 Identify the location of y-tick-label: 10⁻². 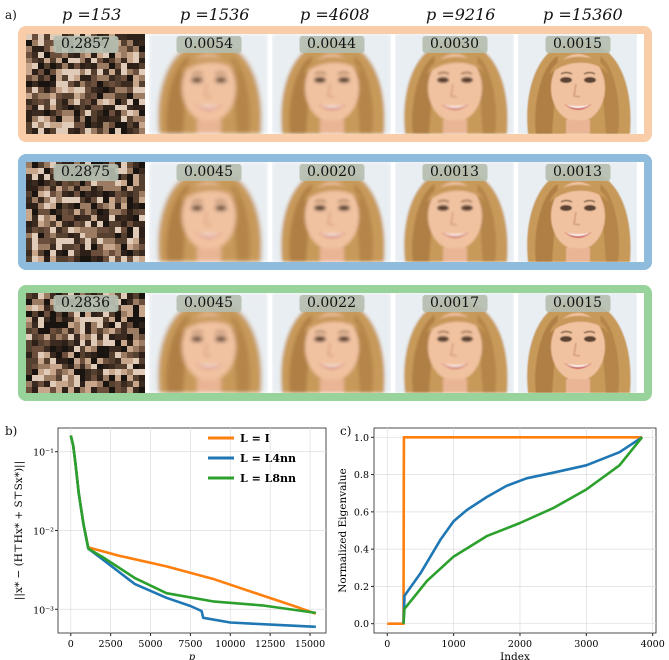
(43, 532).